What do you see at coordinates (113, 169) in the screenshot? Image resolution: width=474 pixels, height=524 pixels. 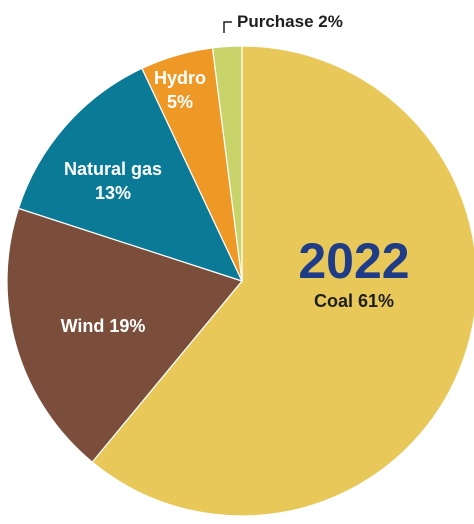 I see `label-natural-gas-line1: Natural gas` at bounding box center [113, 169].